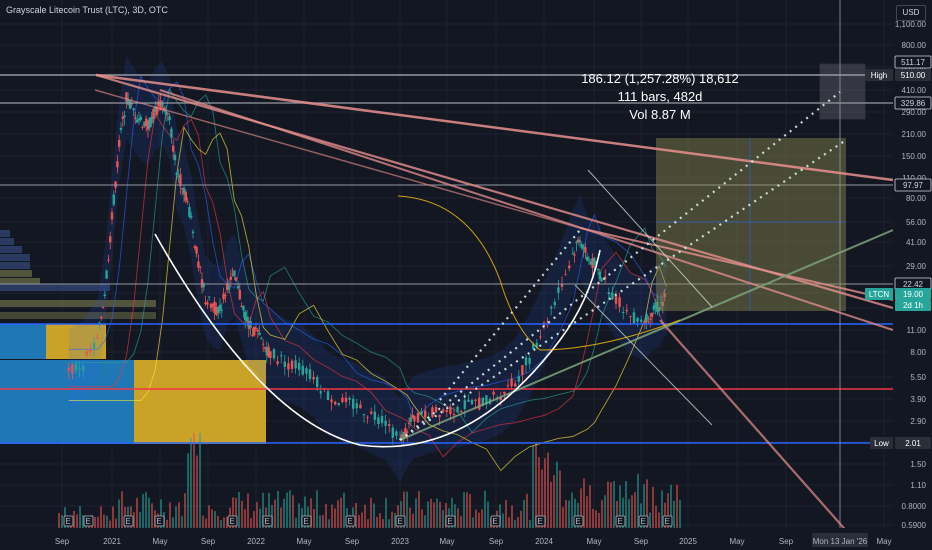  What do you see at coordinates (916, 198) in the screenshot?
I see `y-tick-label: 80.00` at bounding box center [916, 198].